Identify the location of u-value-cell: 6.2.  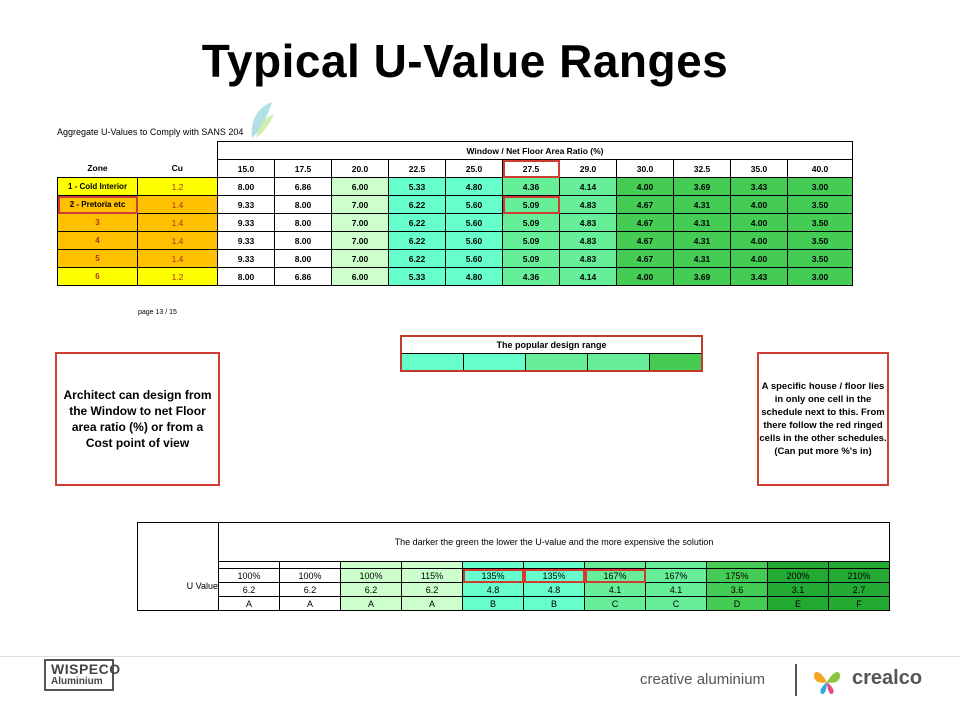
(432, 589).